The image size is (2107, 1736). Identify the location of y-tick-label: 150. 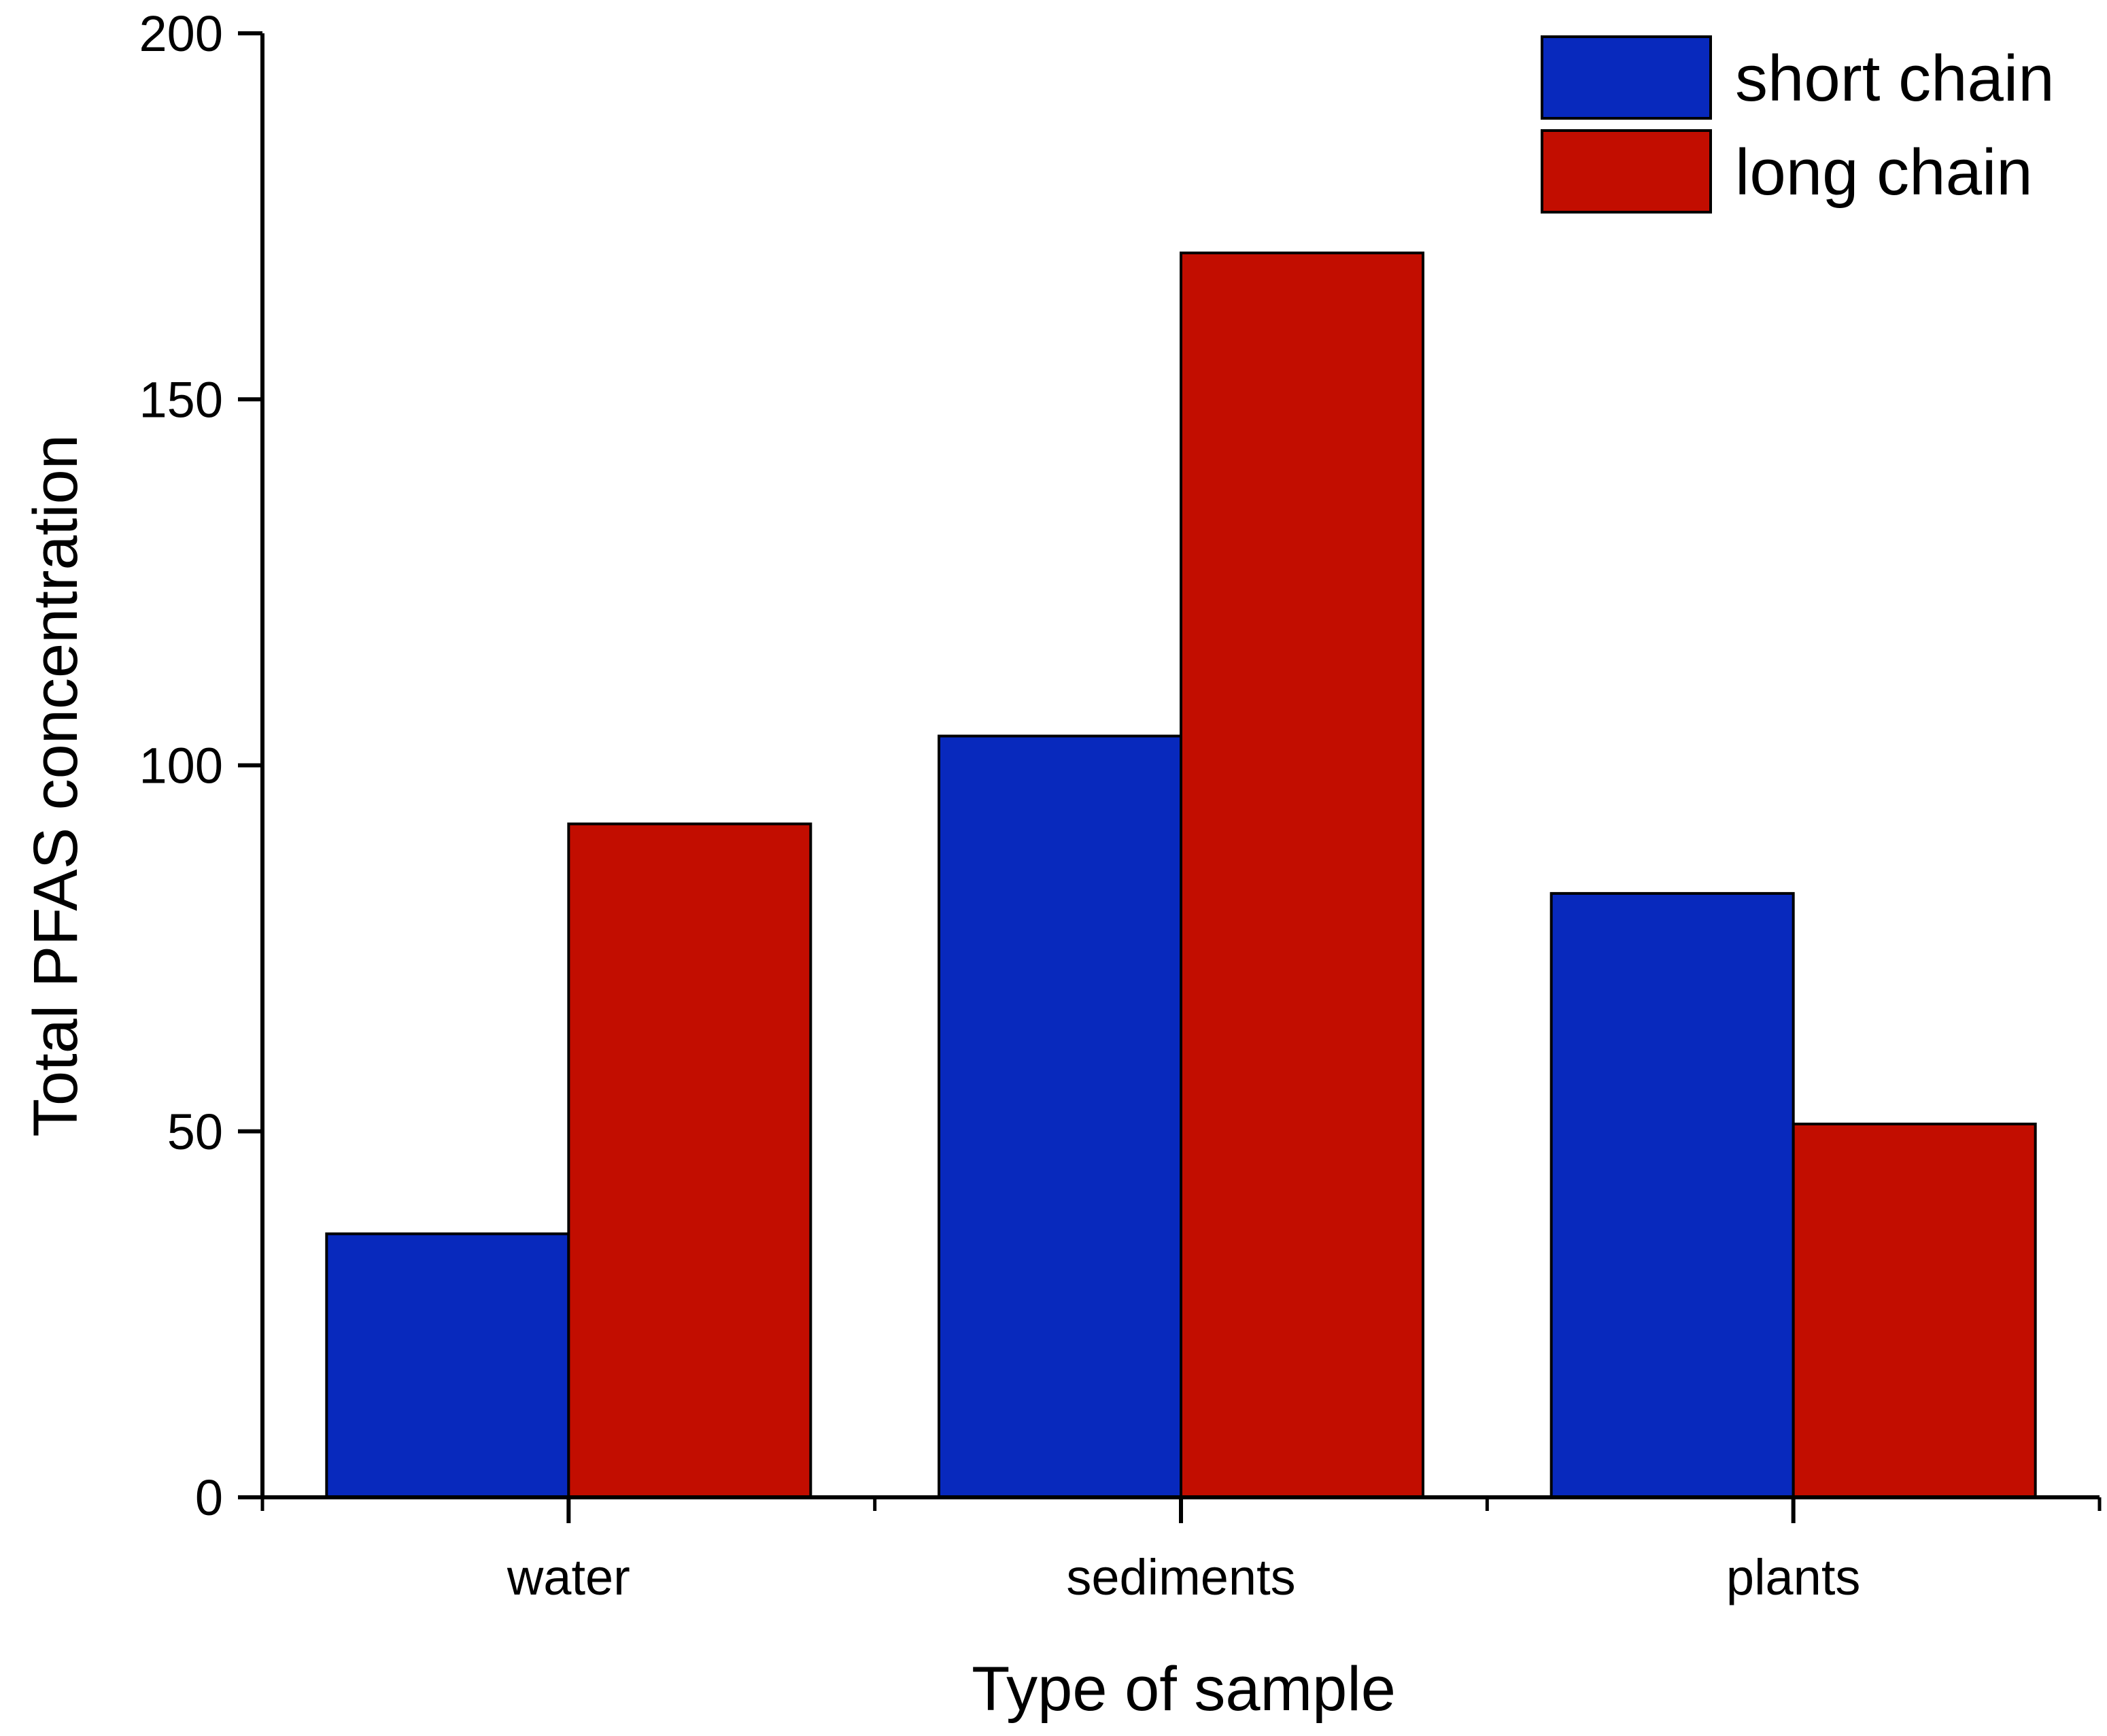
(181, 399).